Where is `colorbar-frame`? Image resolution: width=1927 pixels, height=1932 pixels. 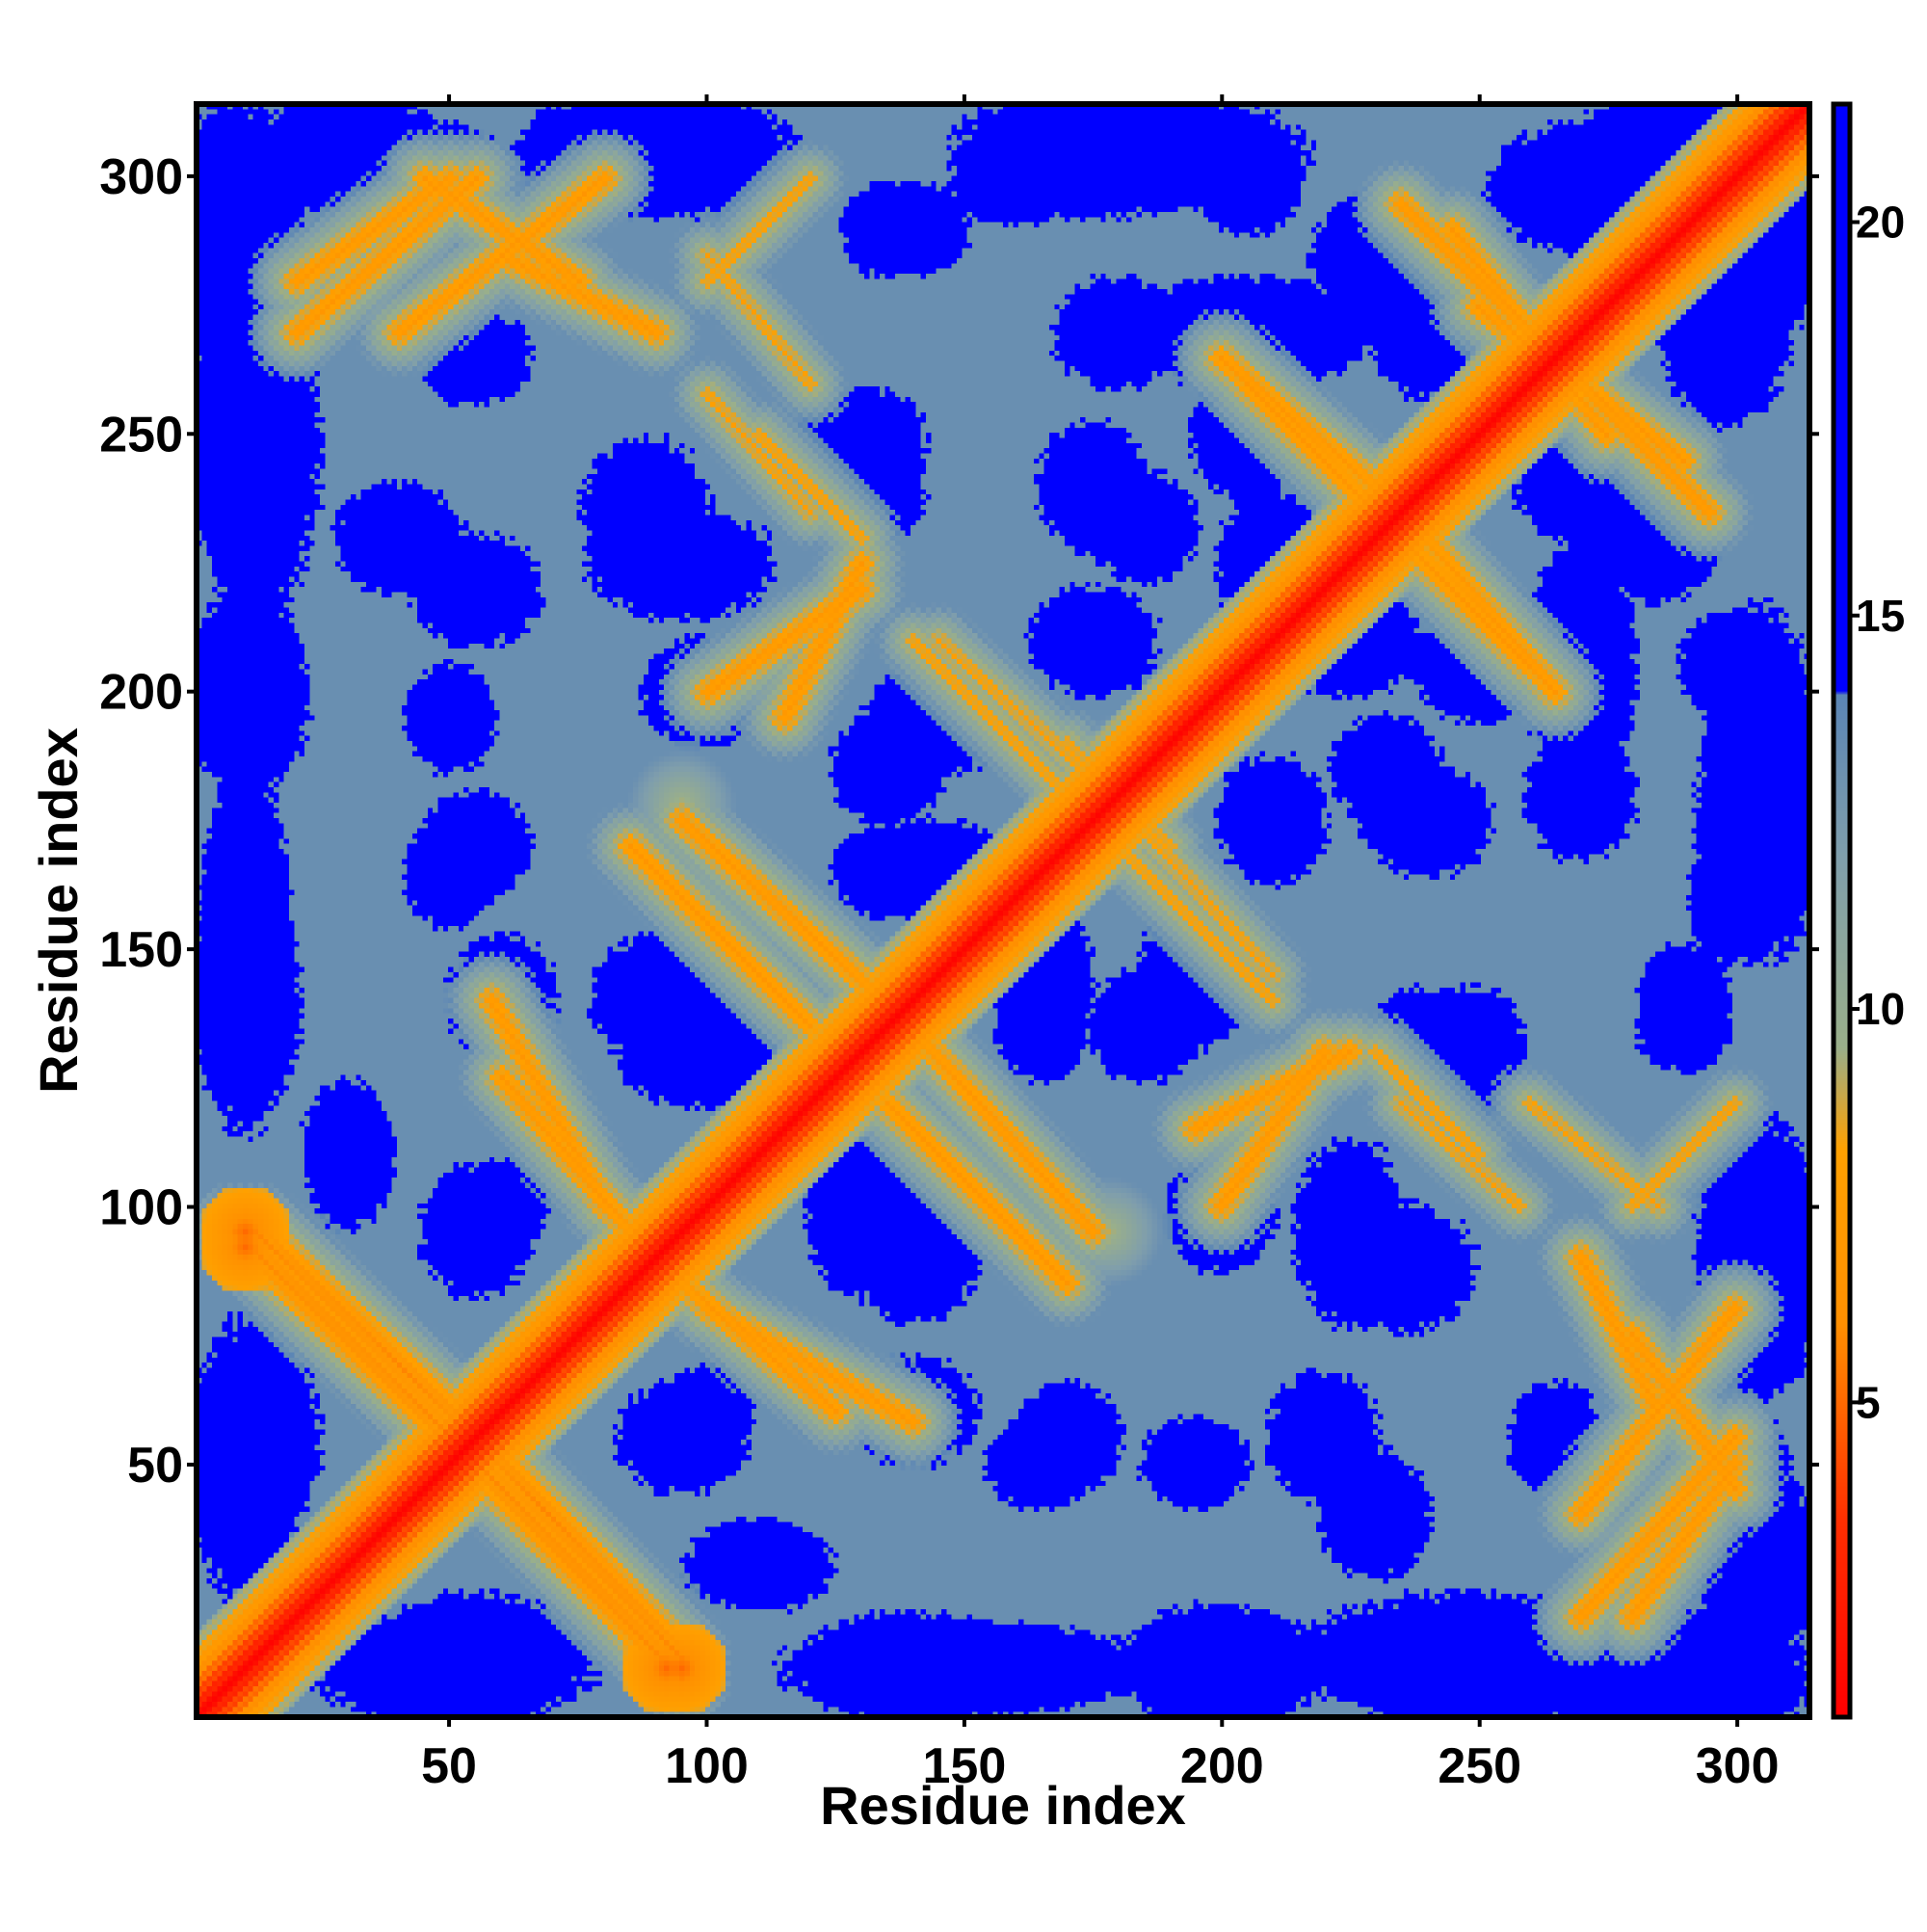
colorbar-frame is located at coordinates (1842, 910).